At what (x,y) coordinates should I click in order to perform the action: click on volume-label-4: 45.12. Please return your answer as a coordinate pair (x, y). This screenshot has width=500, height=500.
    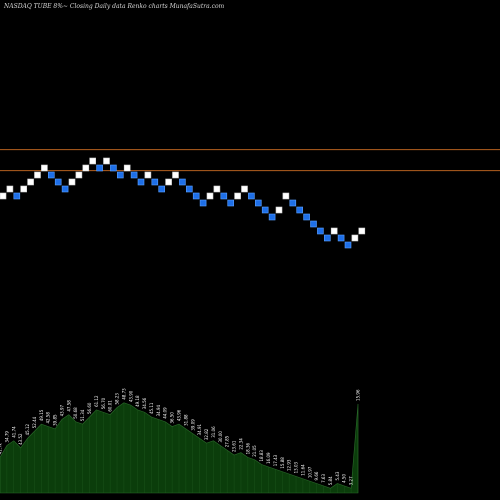
    Looking at the image, I should click on (27, 429).